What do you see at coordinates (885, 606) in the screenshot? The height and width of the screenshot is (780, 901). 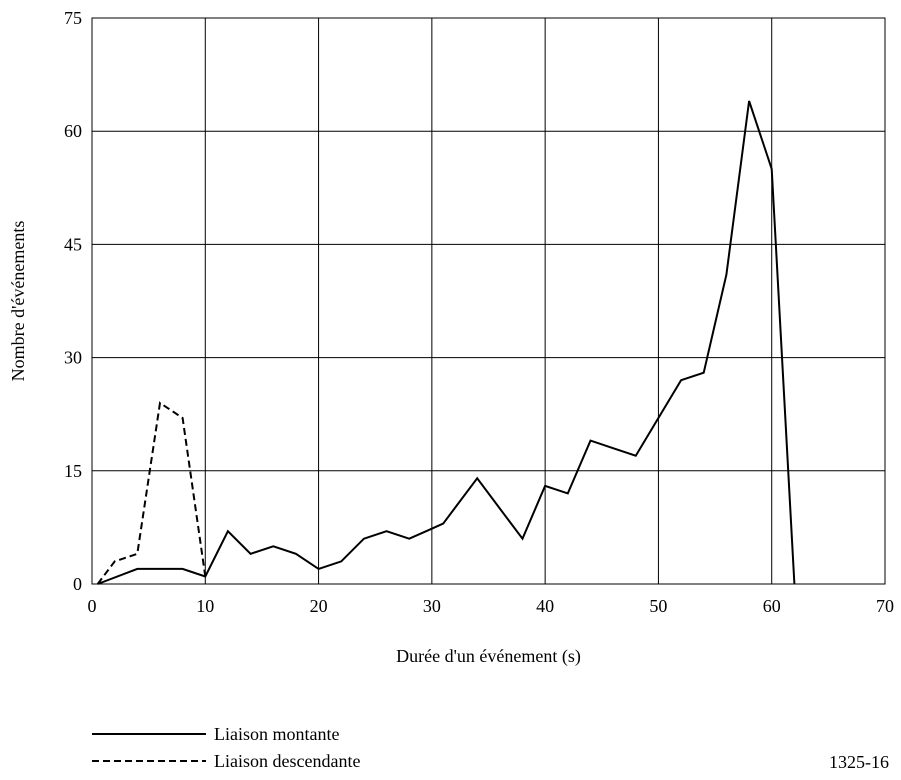 I see `x-tick-label: 70` at bounding box center [885, 606].